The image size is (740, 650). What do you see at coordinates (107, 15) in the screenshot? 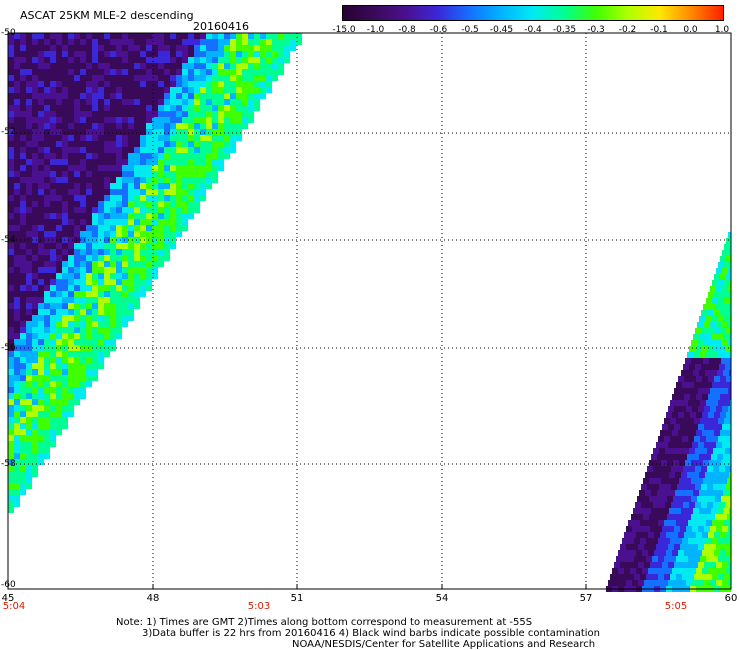
I see `map-title: ASCAT 25KM MLE-2 descending` at bounding box center [107, 15].